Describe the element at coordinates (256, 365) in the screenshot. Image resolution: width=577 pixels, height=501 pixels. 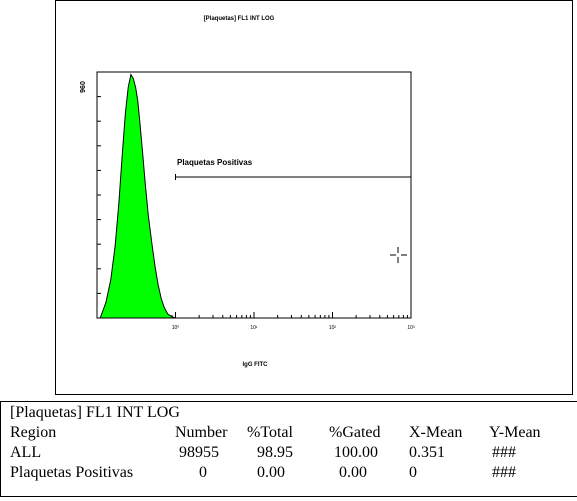
I see `x-axis-label: IgG FITC` at that location.